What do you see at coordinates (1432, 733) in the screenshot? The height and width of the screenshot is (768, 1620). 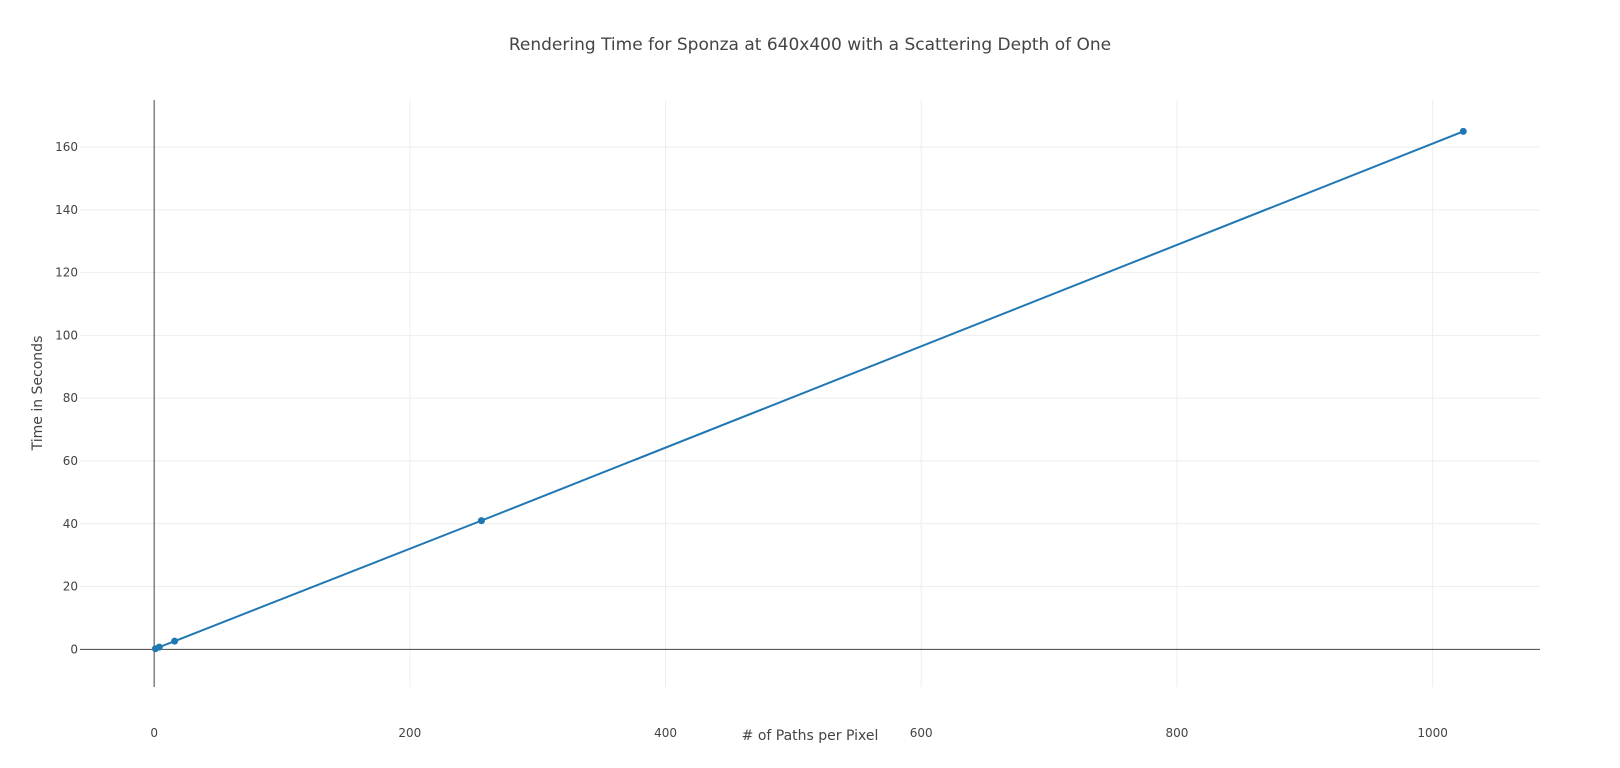 I see `x-tick-label: 1000` at bounding box center [1432, 733].